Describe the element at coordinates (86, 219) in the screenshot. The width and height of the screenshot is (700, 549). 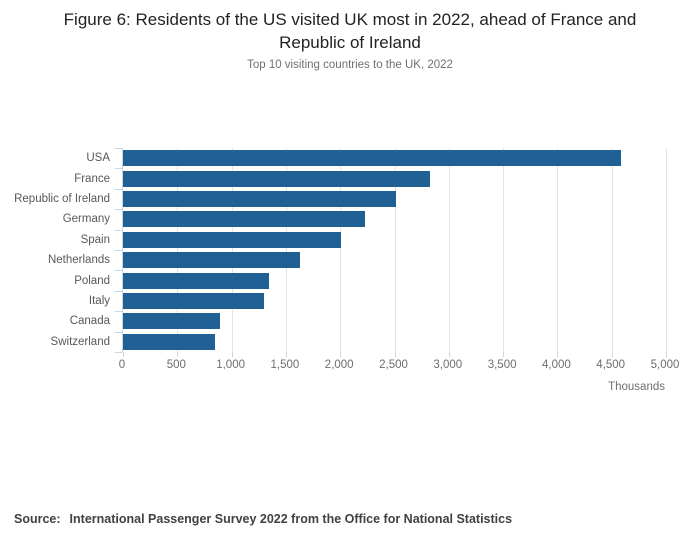
I see `category-label-germany: Germany` at that location.